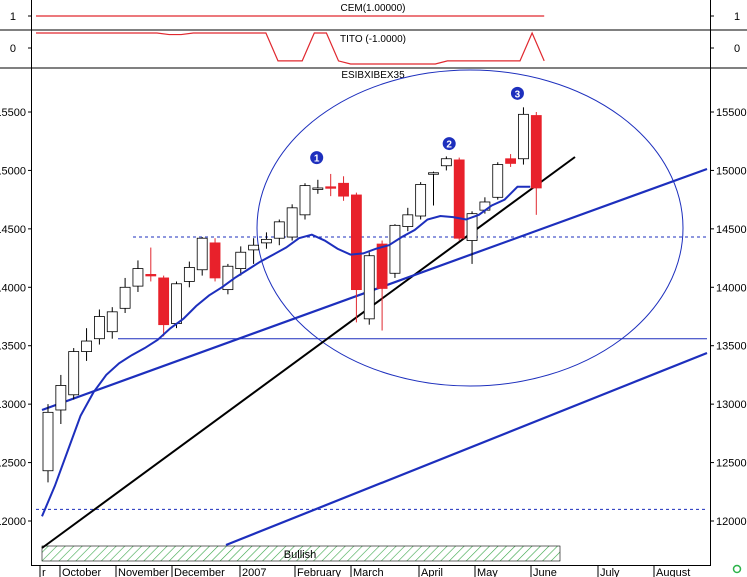 The width and height of the screenshot is (747, 577). I want to click on x-tick-label: October, so click(81, 572).